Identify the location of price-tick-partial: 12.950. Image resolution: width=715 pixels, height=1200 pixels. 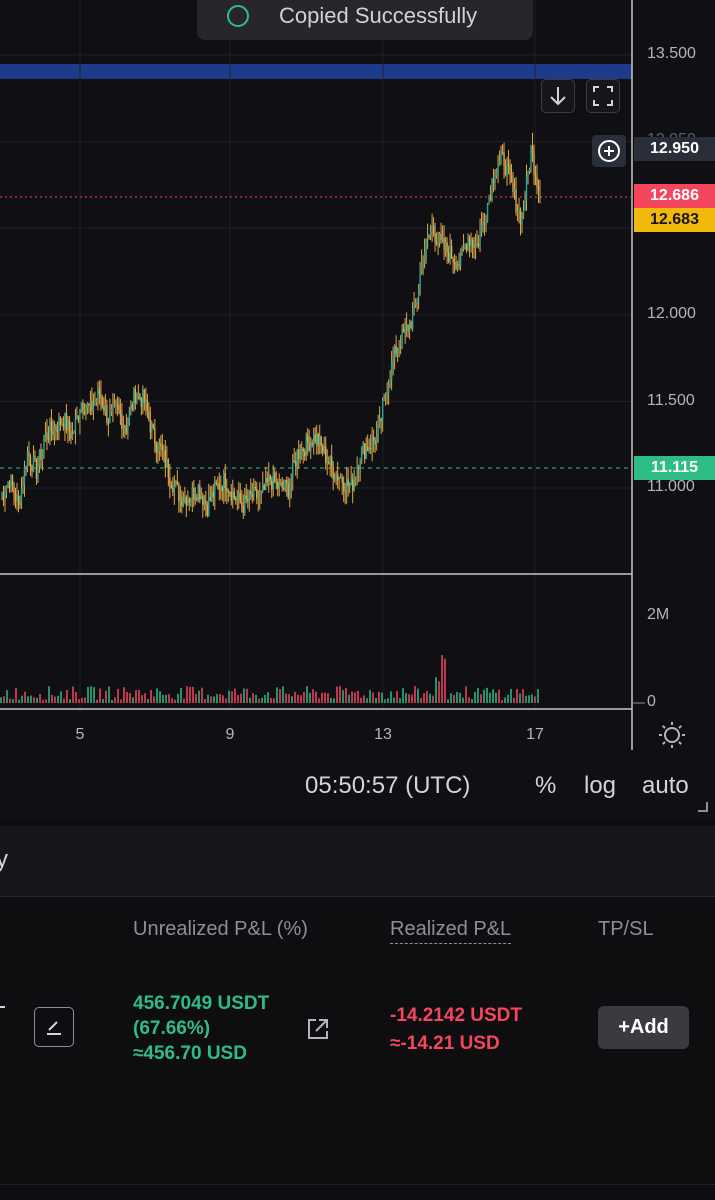
(671, 134).